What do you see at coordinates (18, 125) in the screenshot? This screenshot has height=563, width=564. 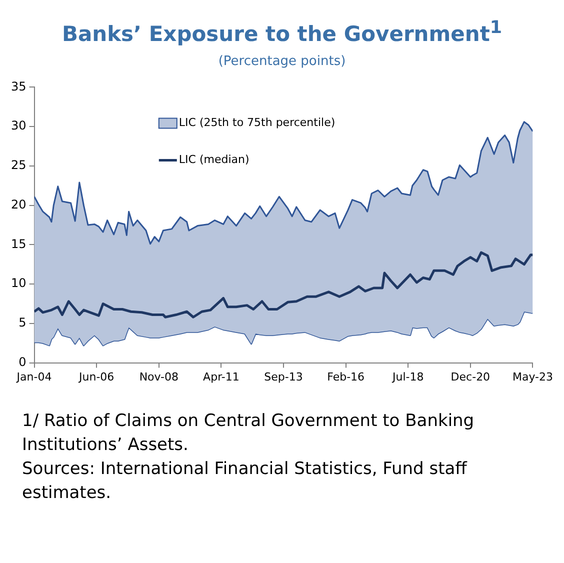 I see `y-tick-label: 30` at bounding box center [18, 125].